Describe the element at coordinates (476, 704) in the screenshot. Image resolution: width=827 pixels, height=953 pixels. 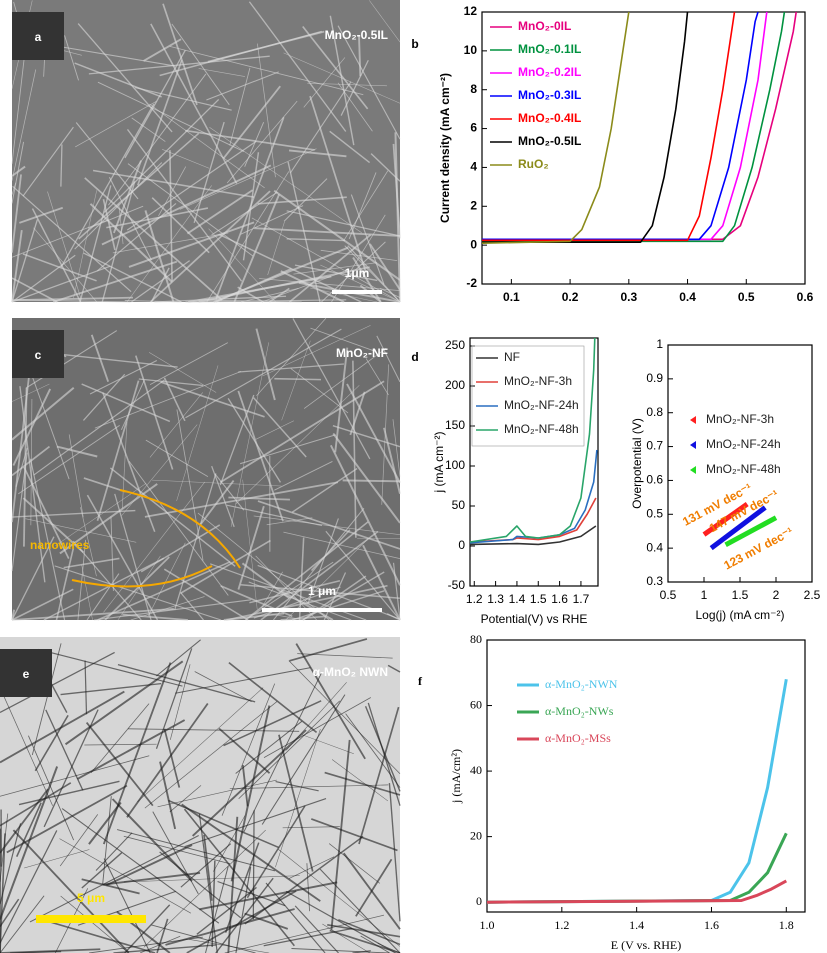
I see `y-tick-label: 60` at that location.